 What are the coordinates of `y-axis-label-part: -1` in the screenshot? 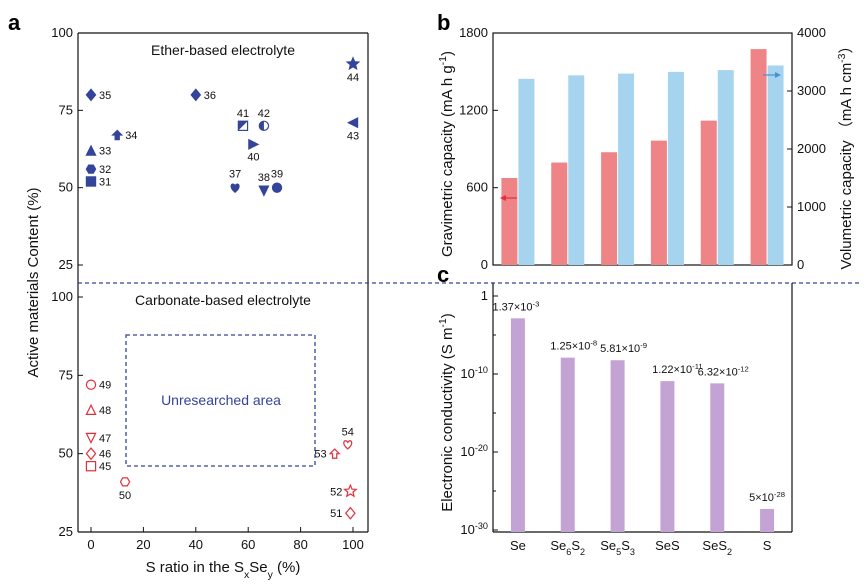 It's located at (443, 322).